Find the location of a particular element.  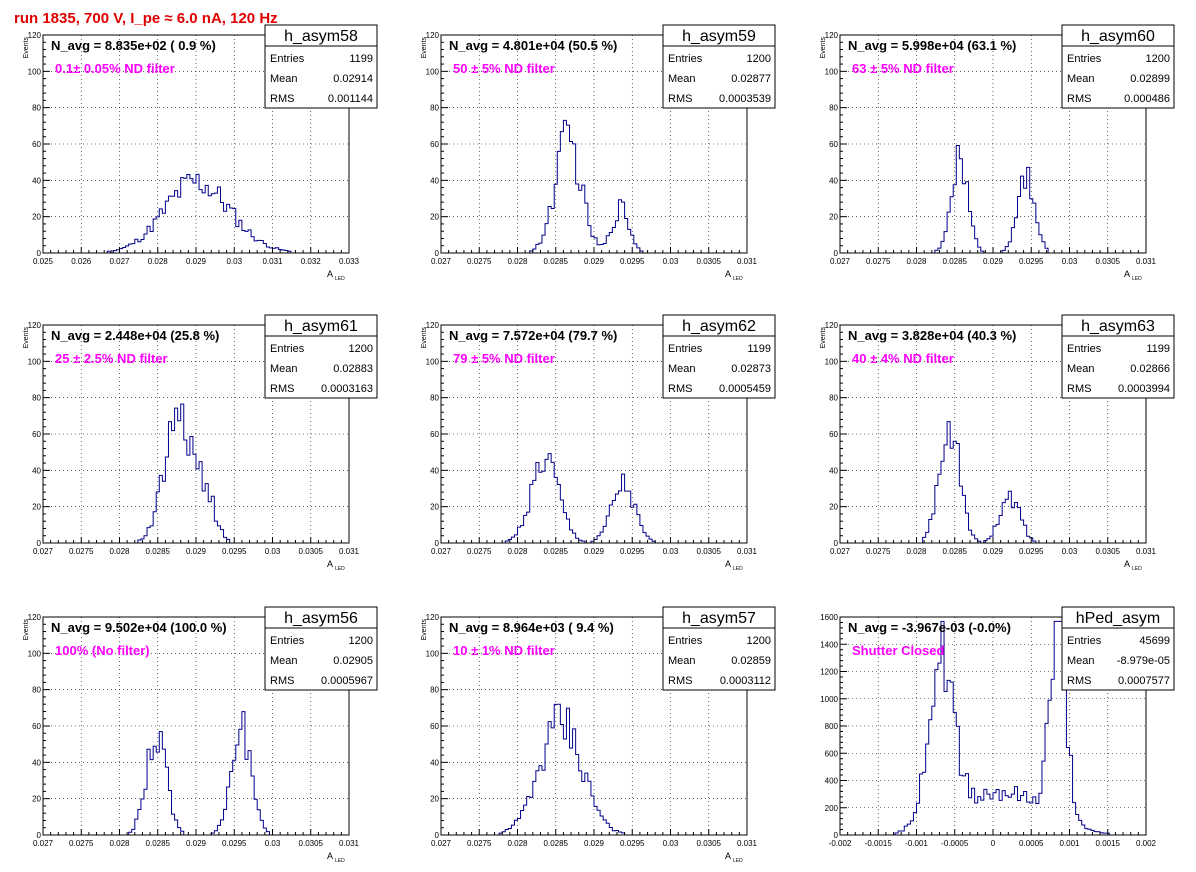

x-tick-label: 0.002 is located at coordinates (1146, 843).